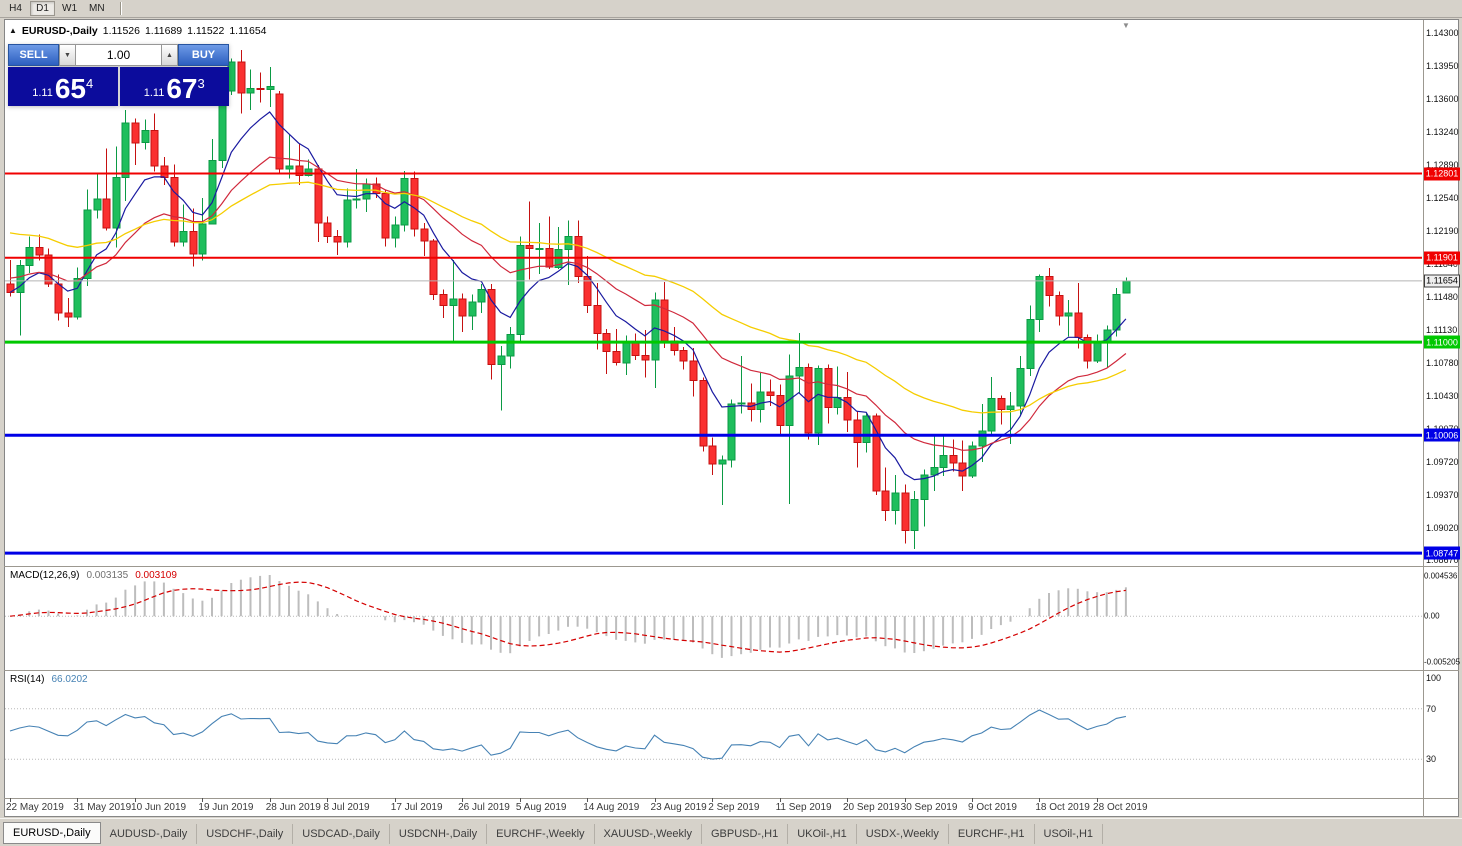  Describe the element at coordinates (15, 8) in the screenshot. I see `period-button-h4: H4` at that location.